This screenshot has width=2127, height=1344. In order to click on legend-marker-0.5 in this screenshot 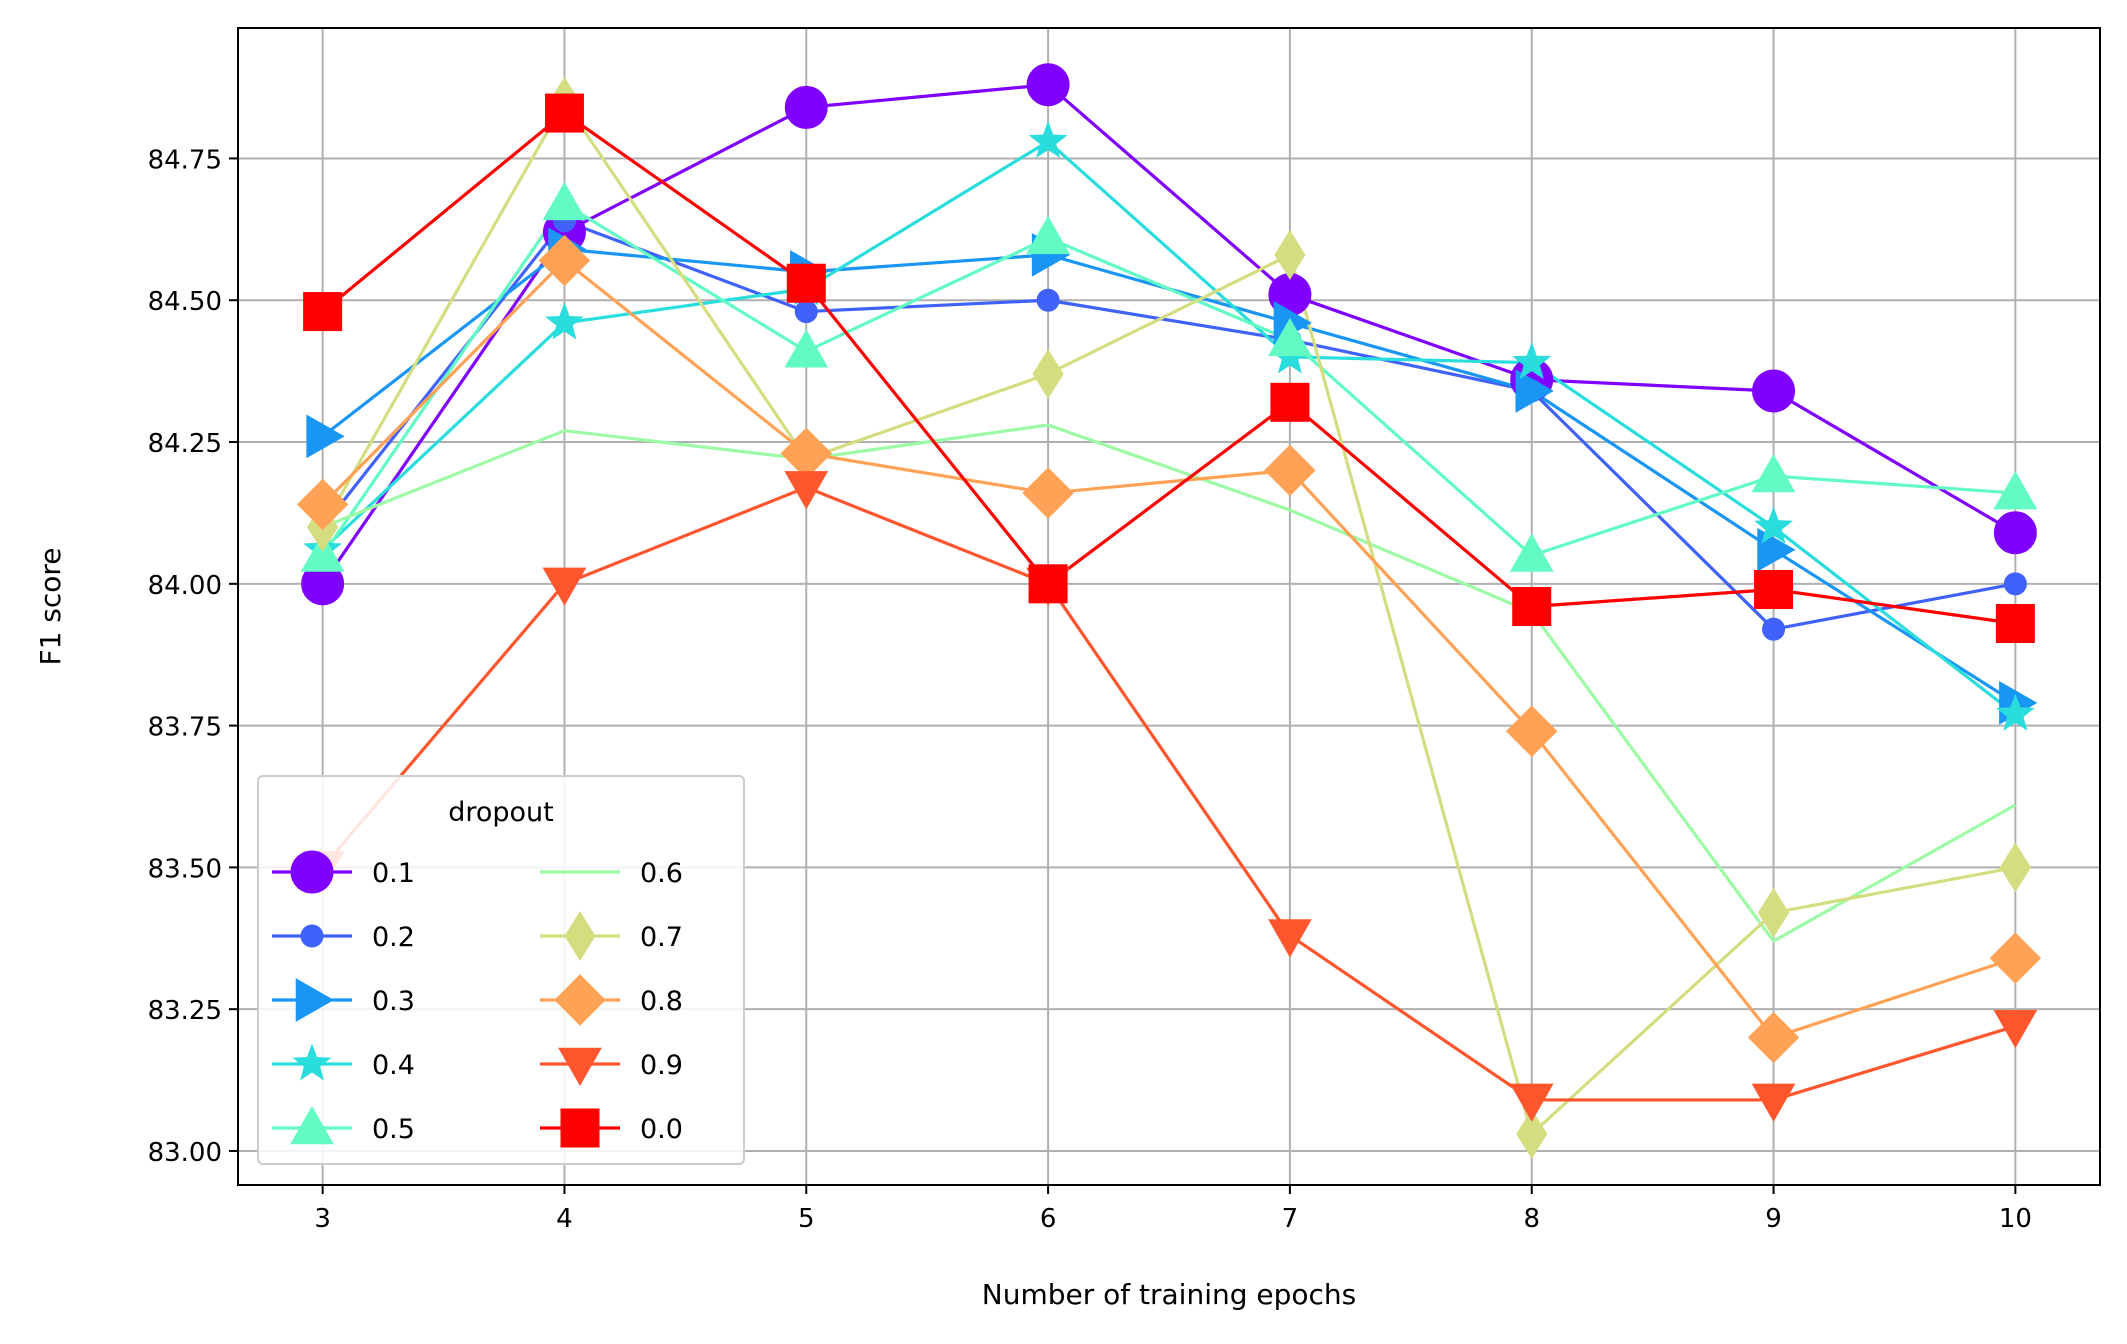, I will do `click(312, 1125)`.